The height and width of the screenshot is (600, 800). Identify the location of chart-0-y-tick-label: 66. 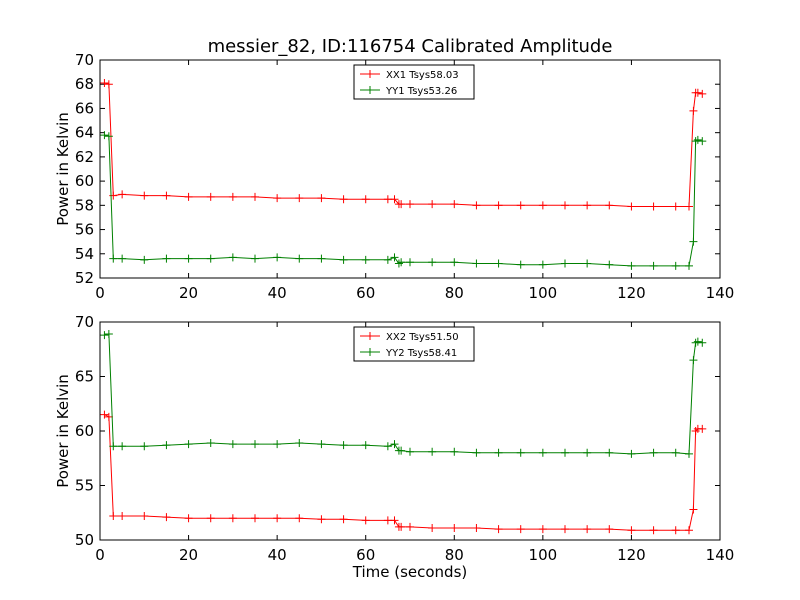
(84, 108).